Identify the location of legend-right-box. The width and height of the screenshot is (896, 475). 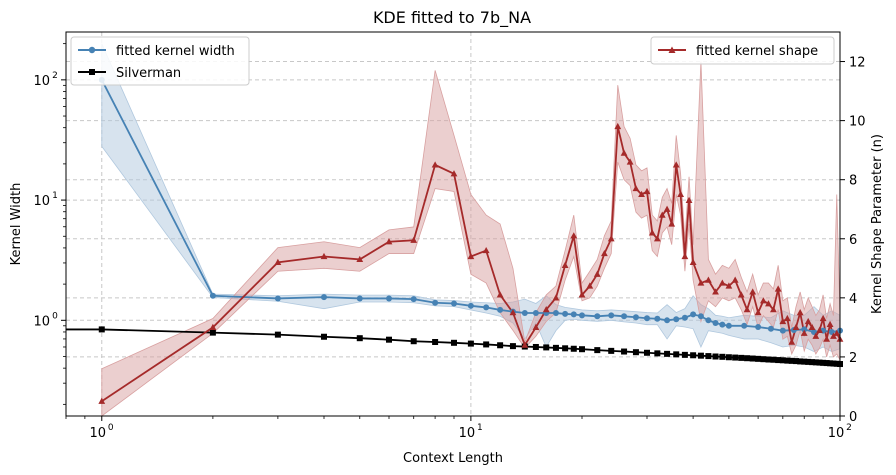
(742, 50).